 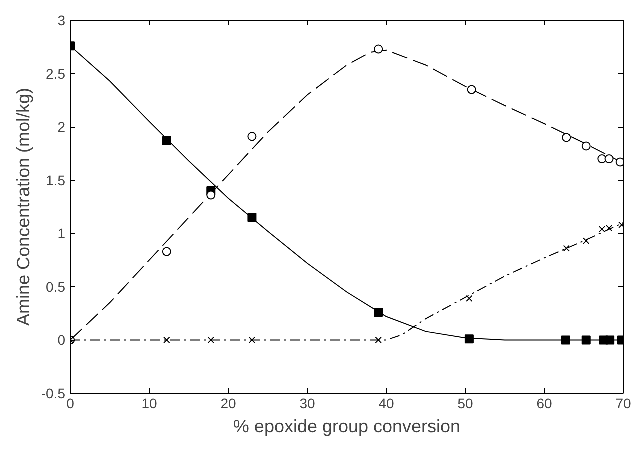 What do you see at coordinates (56, 180) in the screenshot?
I see `y-tick-label: 1.5` at bounding box center [56, 180].